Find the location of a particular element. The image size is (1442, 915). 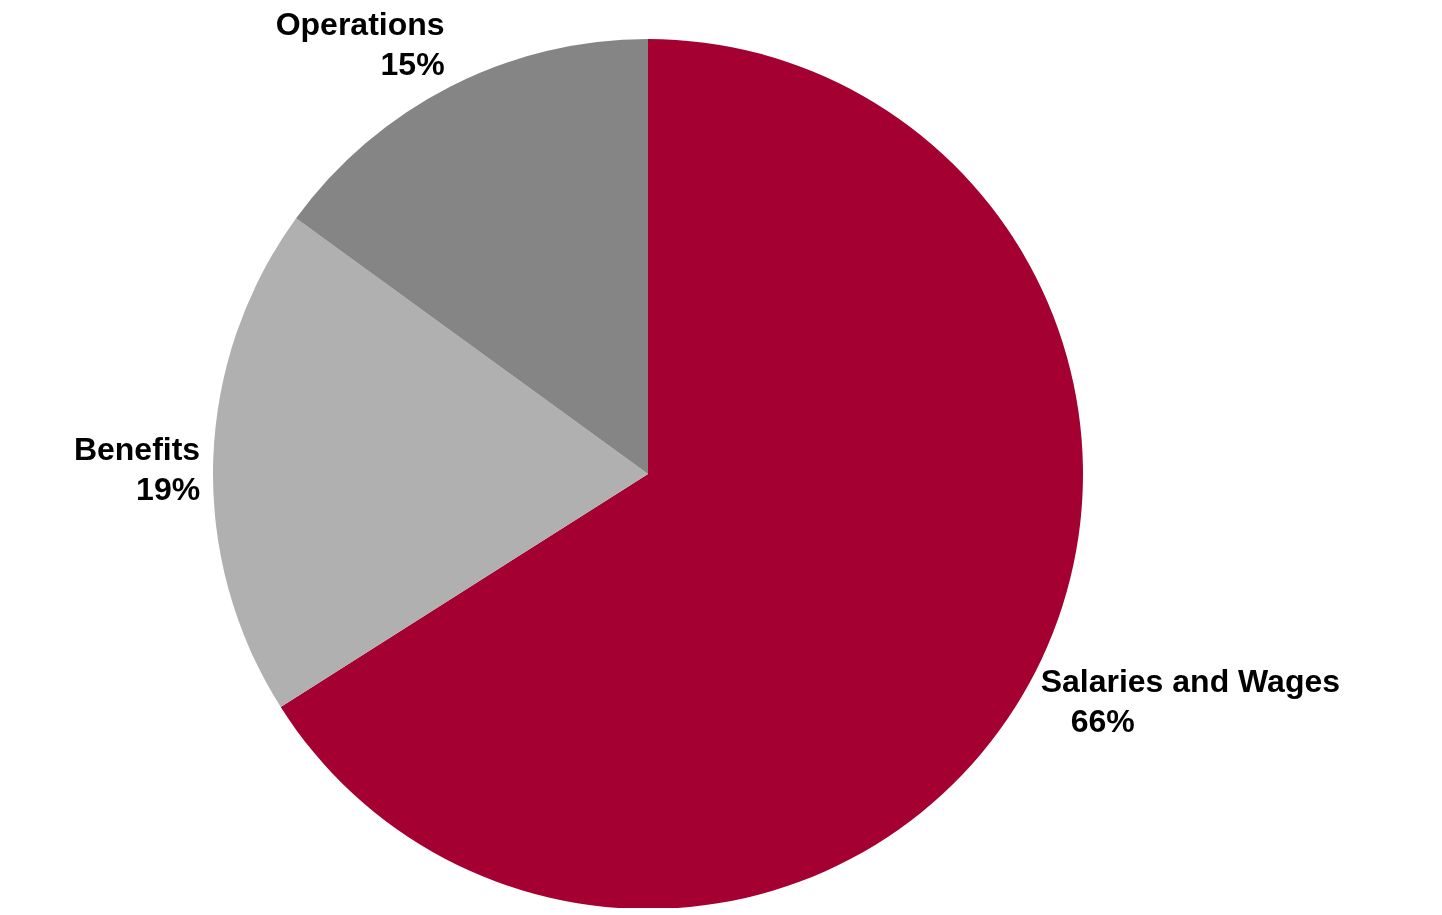

slice-label: Operations is located at coordinates (360, 23).